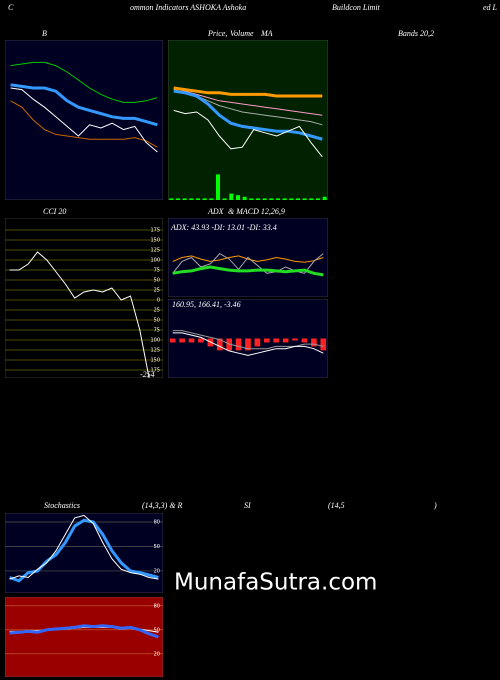 The height and width of the screenshot is (680, 500). Describe the element at coordinates (275, 583) in the screenshot. I see `watermark: MunafaSutra.com` at that location.